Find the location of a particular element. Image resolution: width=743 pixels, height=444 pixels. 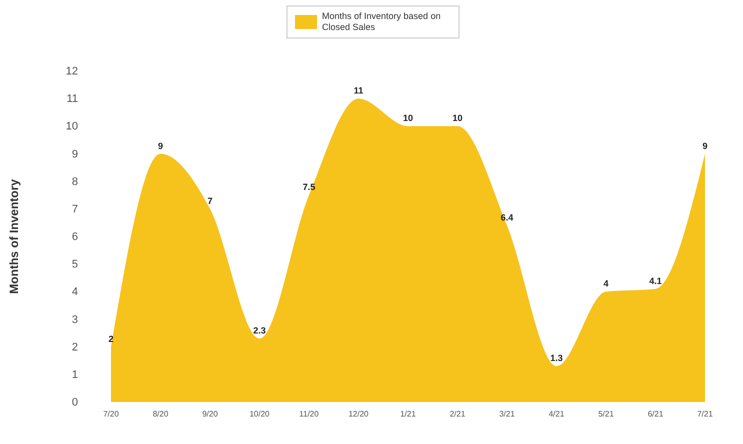

x-tick-label: 12/20 is located at coordinates (359, 414).